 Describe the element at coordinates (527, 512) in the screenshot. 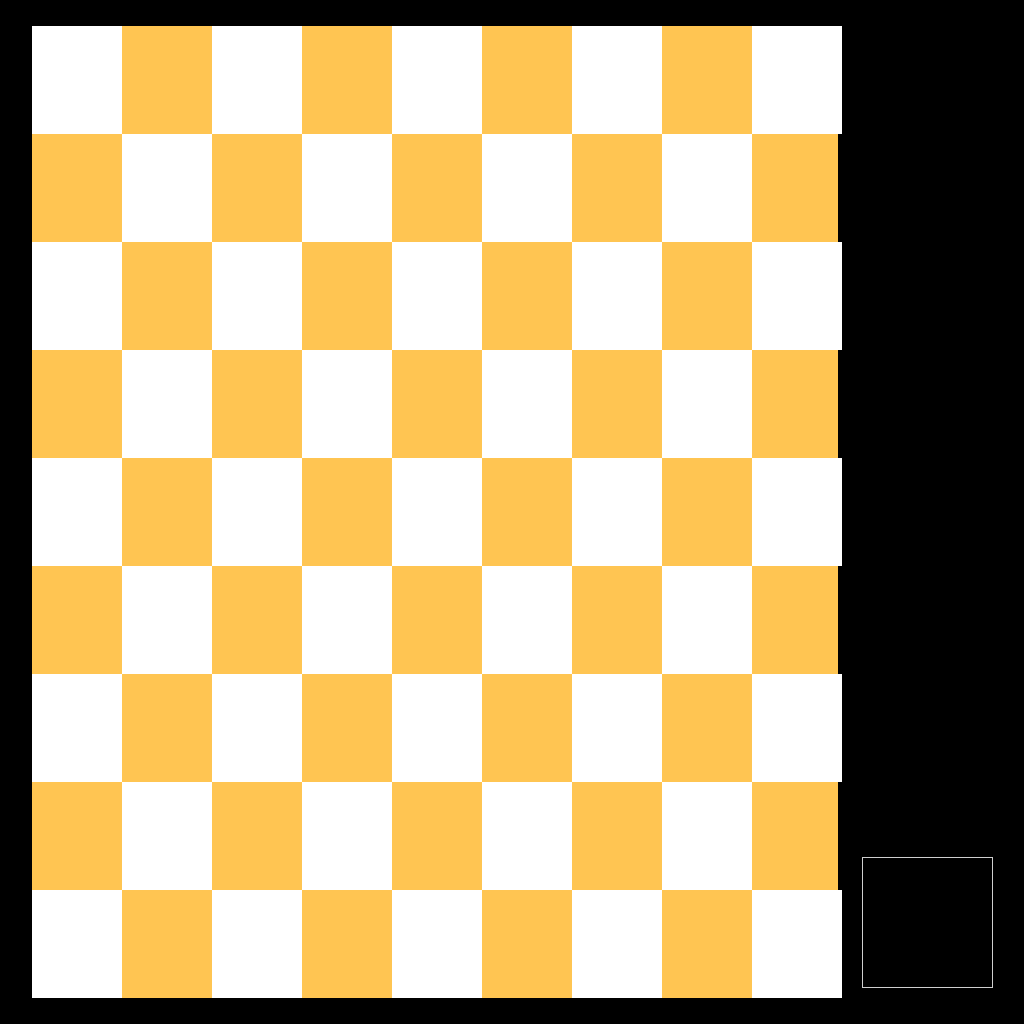

I see `board-cell-r5-c6` at that location.